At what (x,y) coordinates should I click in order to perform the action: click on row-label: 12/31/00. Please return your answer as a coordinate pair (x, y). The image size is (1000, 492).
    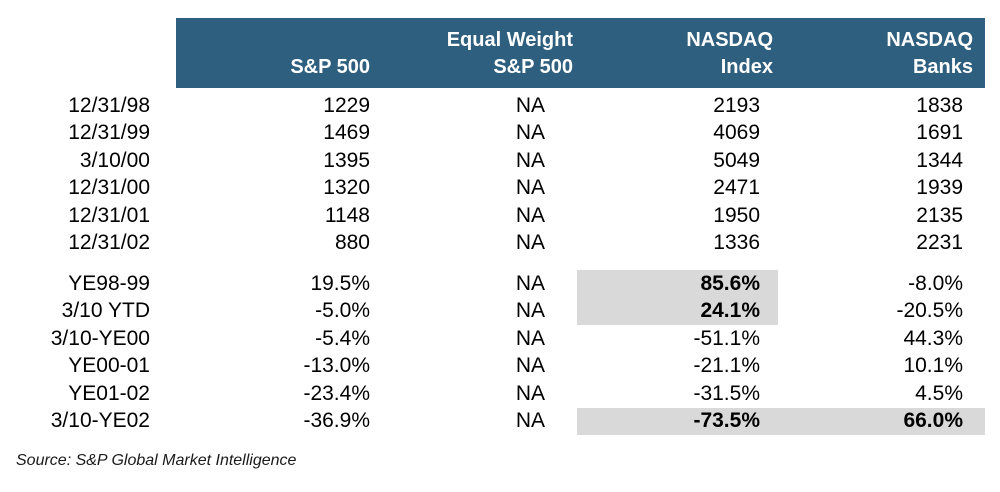
    Looking at the image, I should click on (109, 188).